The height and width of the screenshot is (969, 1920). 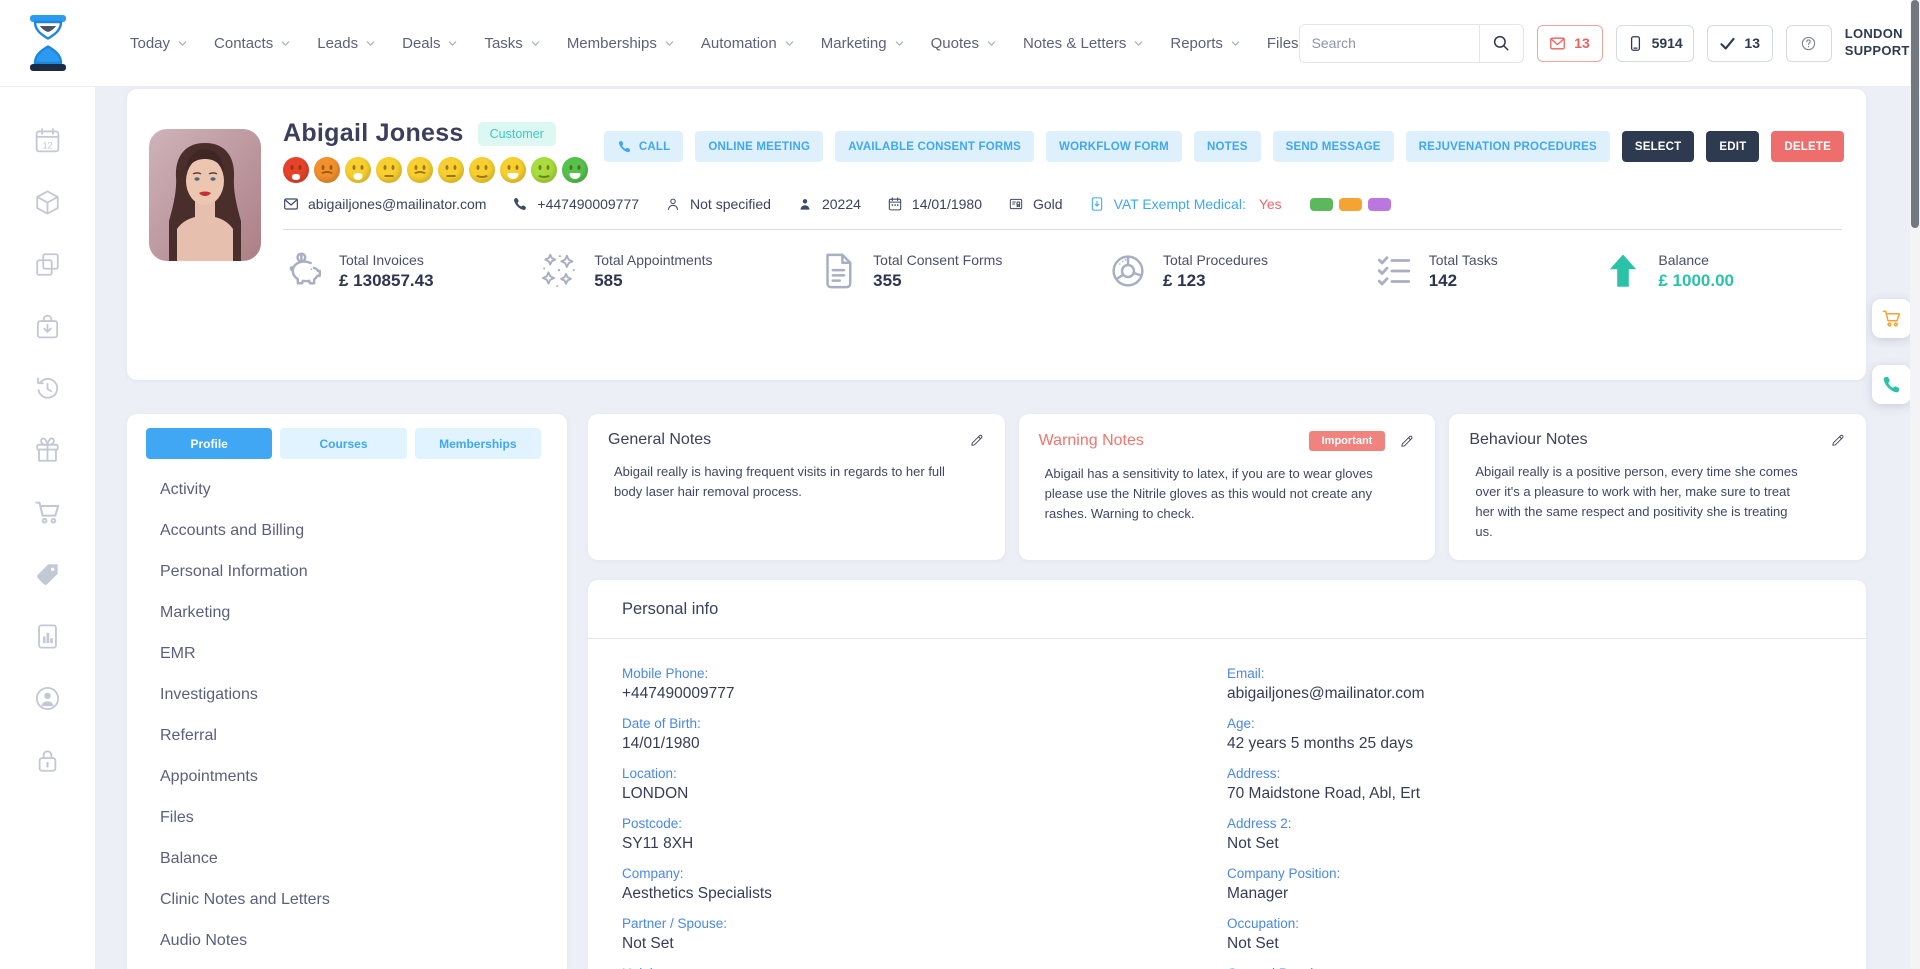 What do you see at coordinates (1507, 146) in the screenshot?
I see `action-button: REJUVENATION PROCEDURES` at bounding box center [1507, 146].